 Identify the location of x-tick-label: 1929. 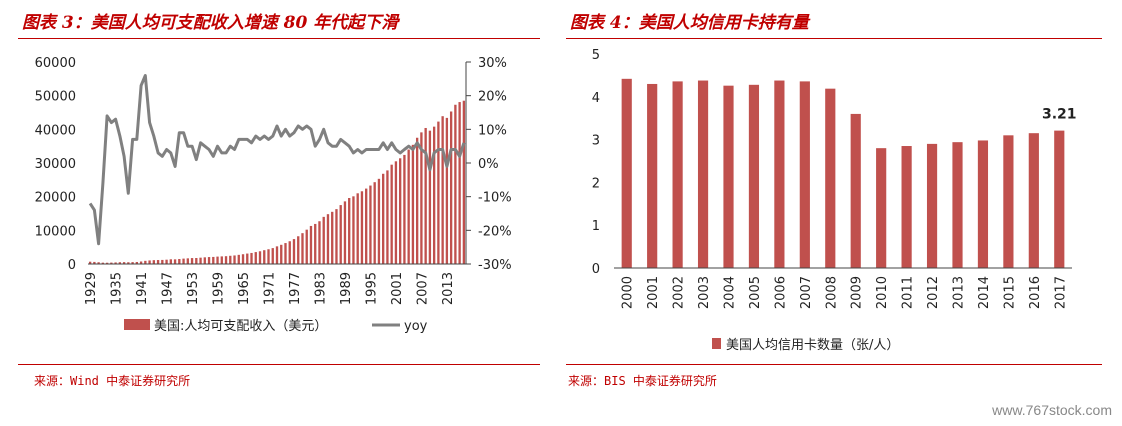
(91, 288).